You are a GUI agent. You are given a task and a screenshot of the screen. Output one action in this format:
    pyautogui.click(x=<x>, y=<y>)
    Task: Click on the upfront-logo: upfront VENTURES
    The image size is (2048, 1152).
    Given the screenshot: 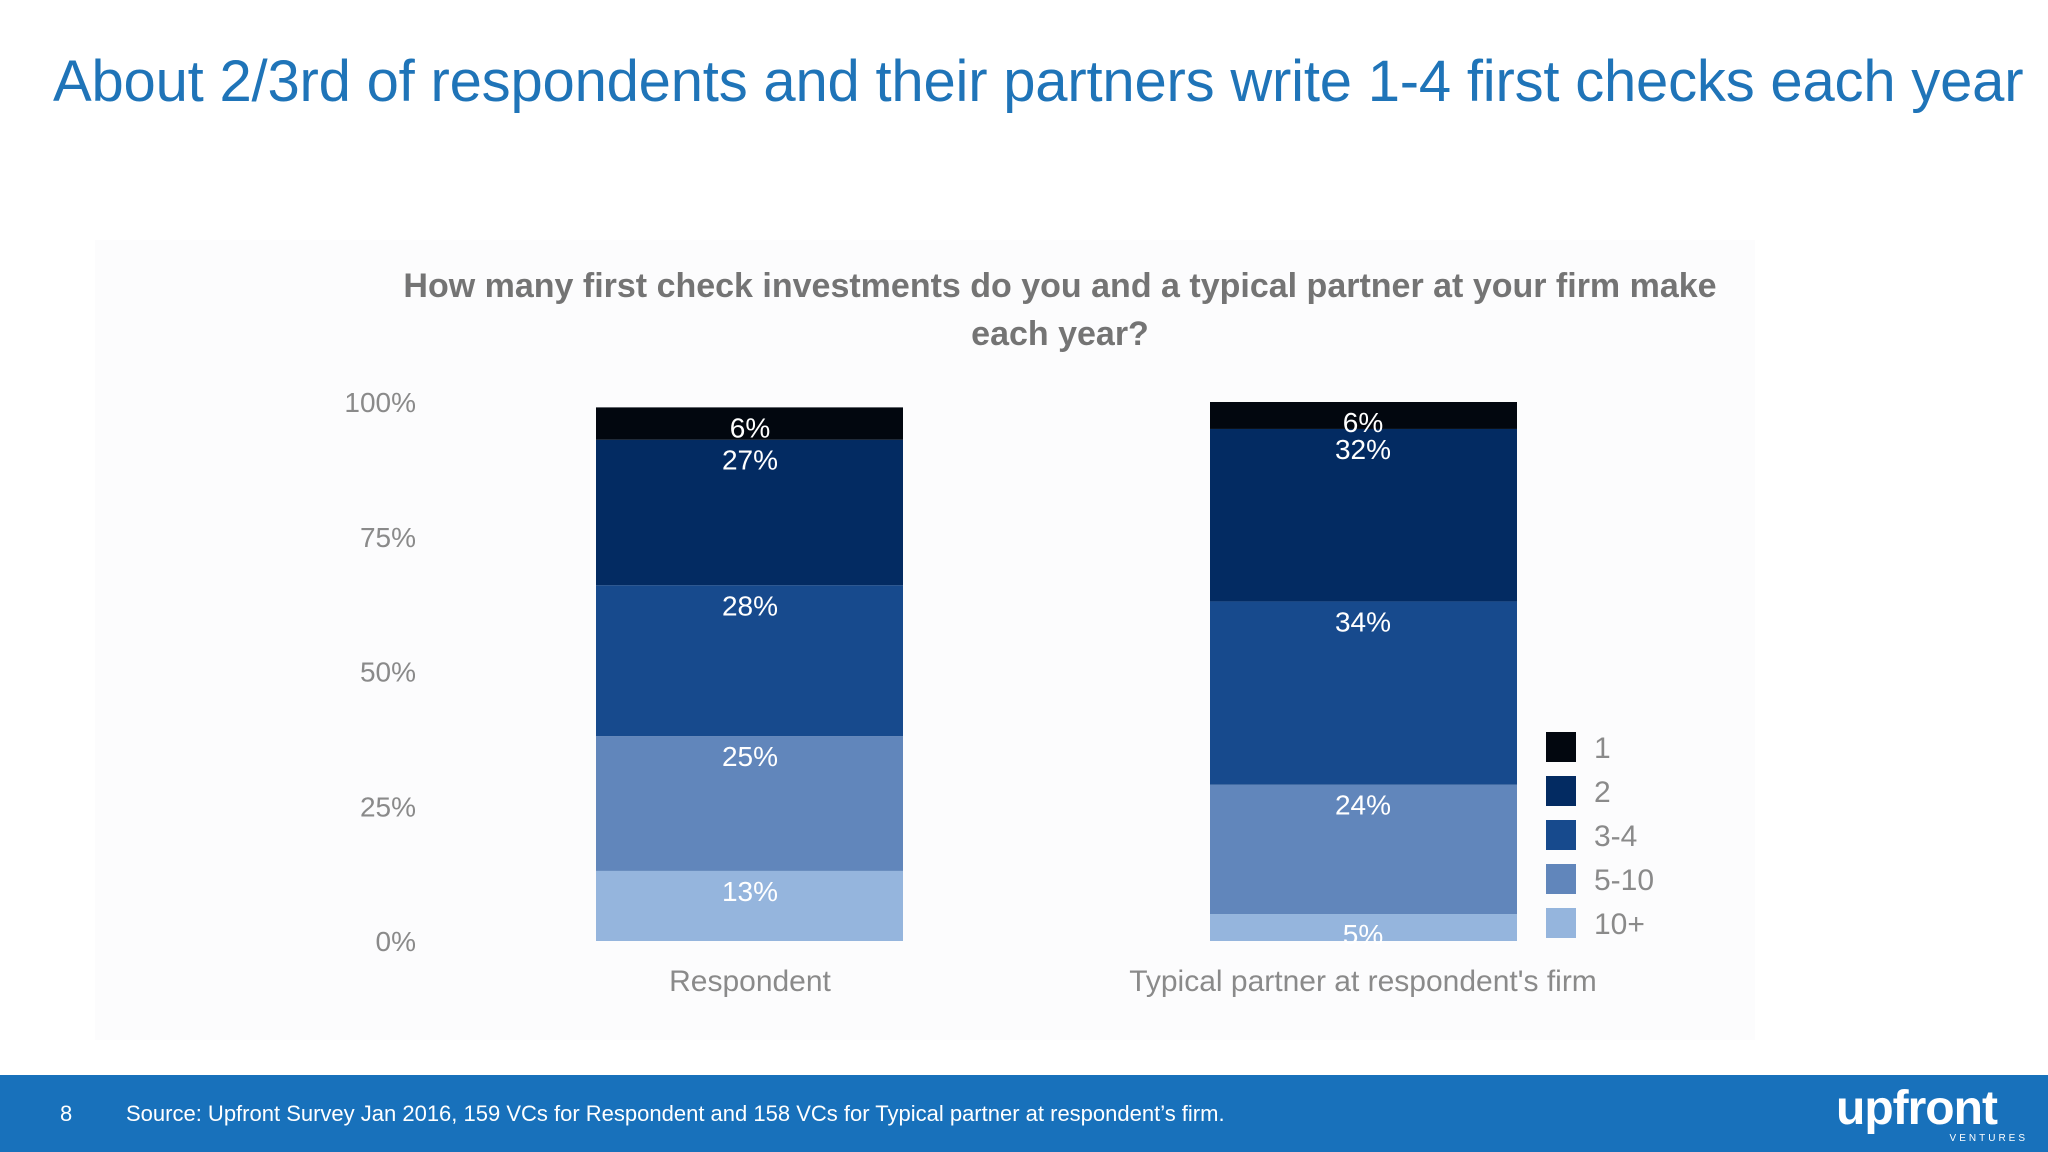 What is the action you would take?
    pyautogui.click(x=1936, y=1114)
    